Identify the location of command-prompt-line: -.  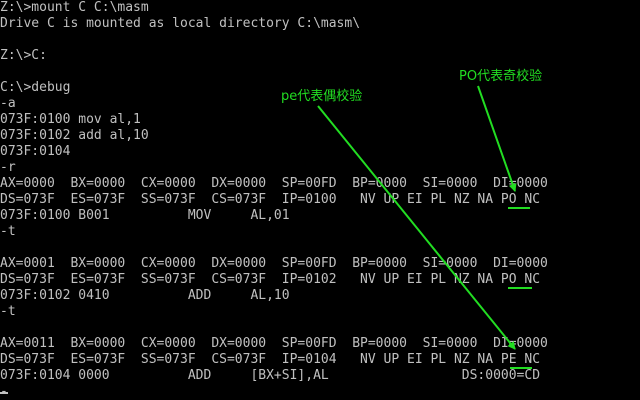
(4, 392).